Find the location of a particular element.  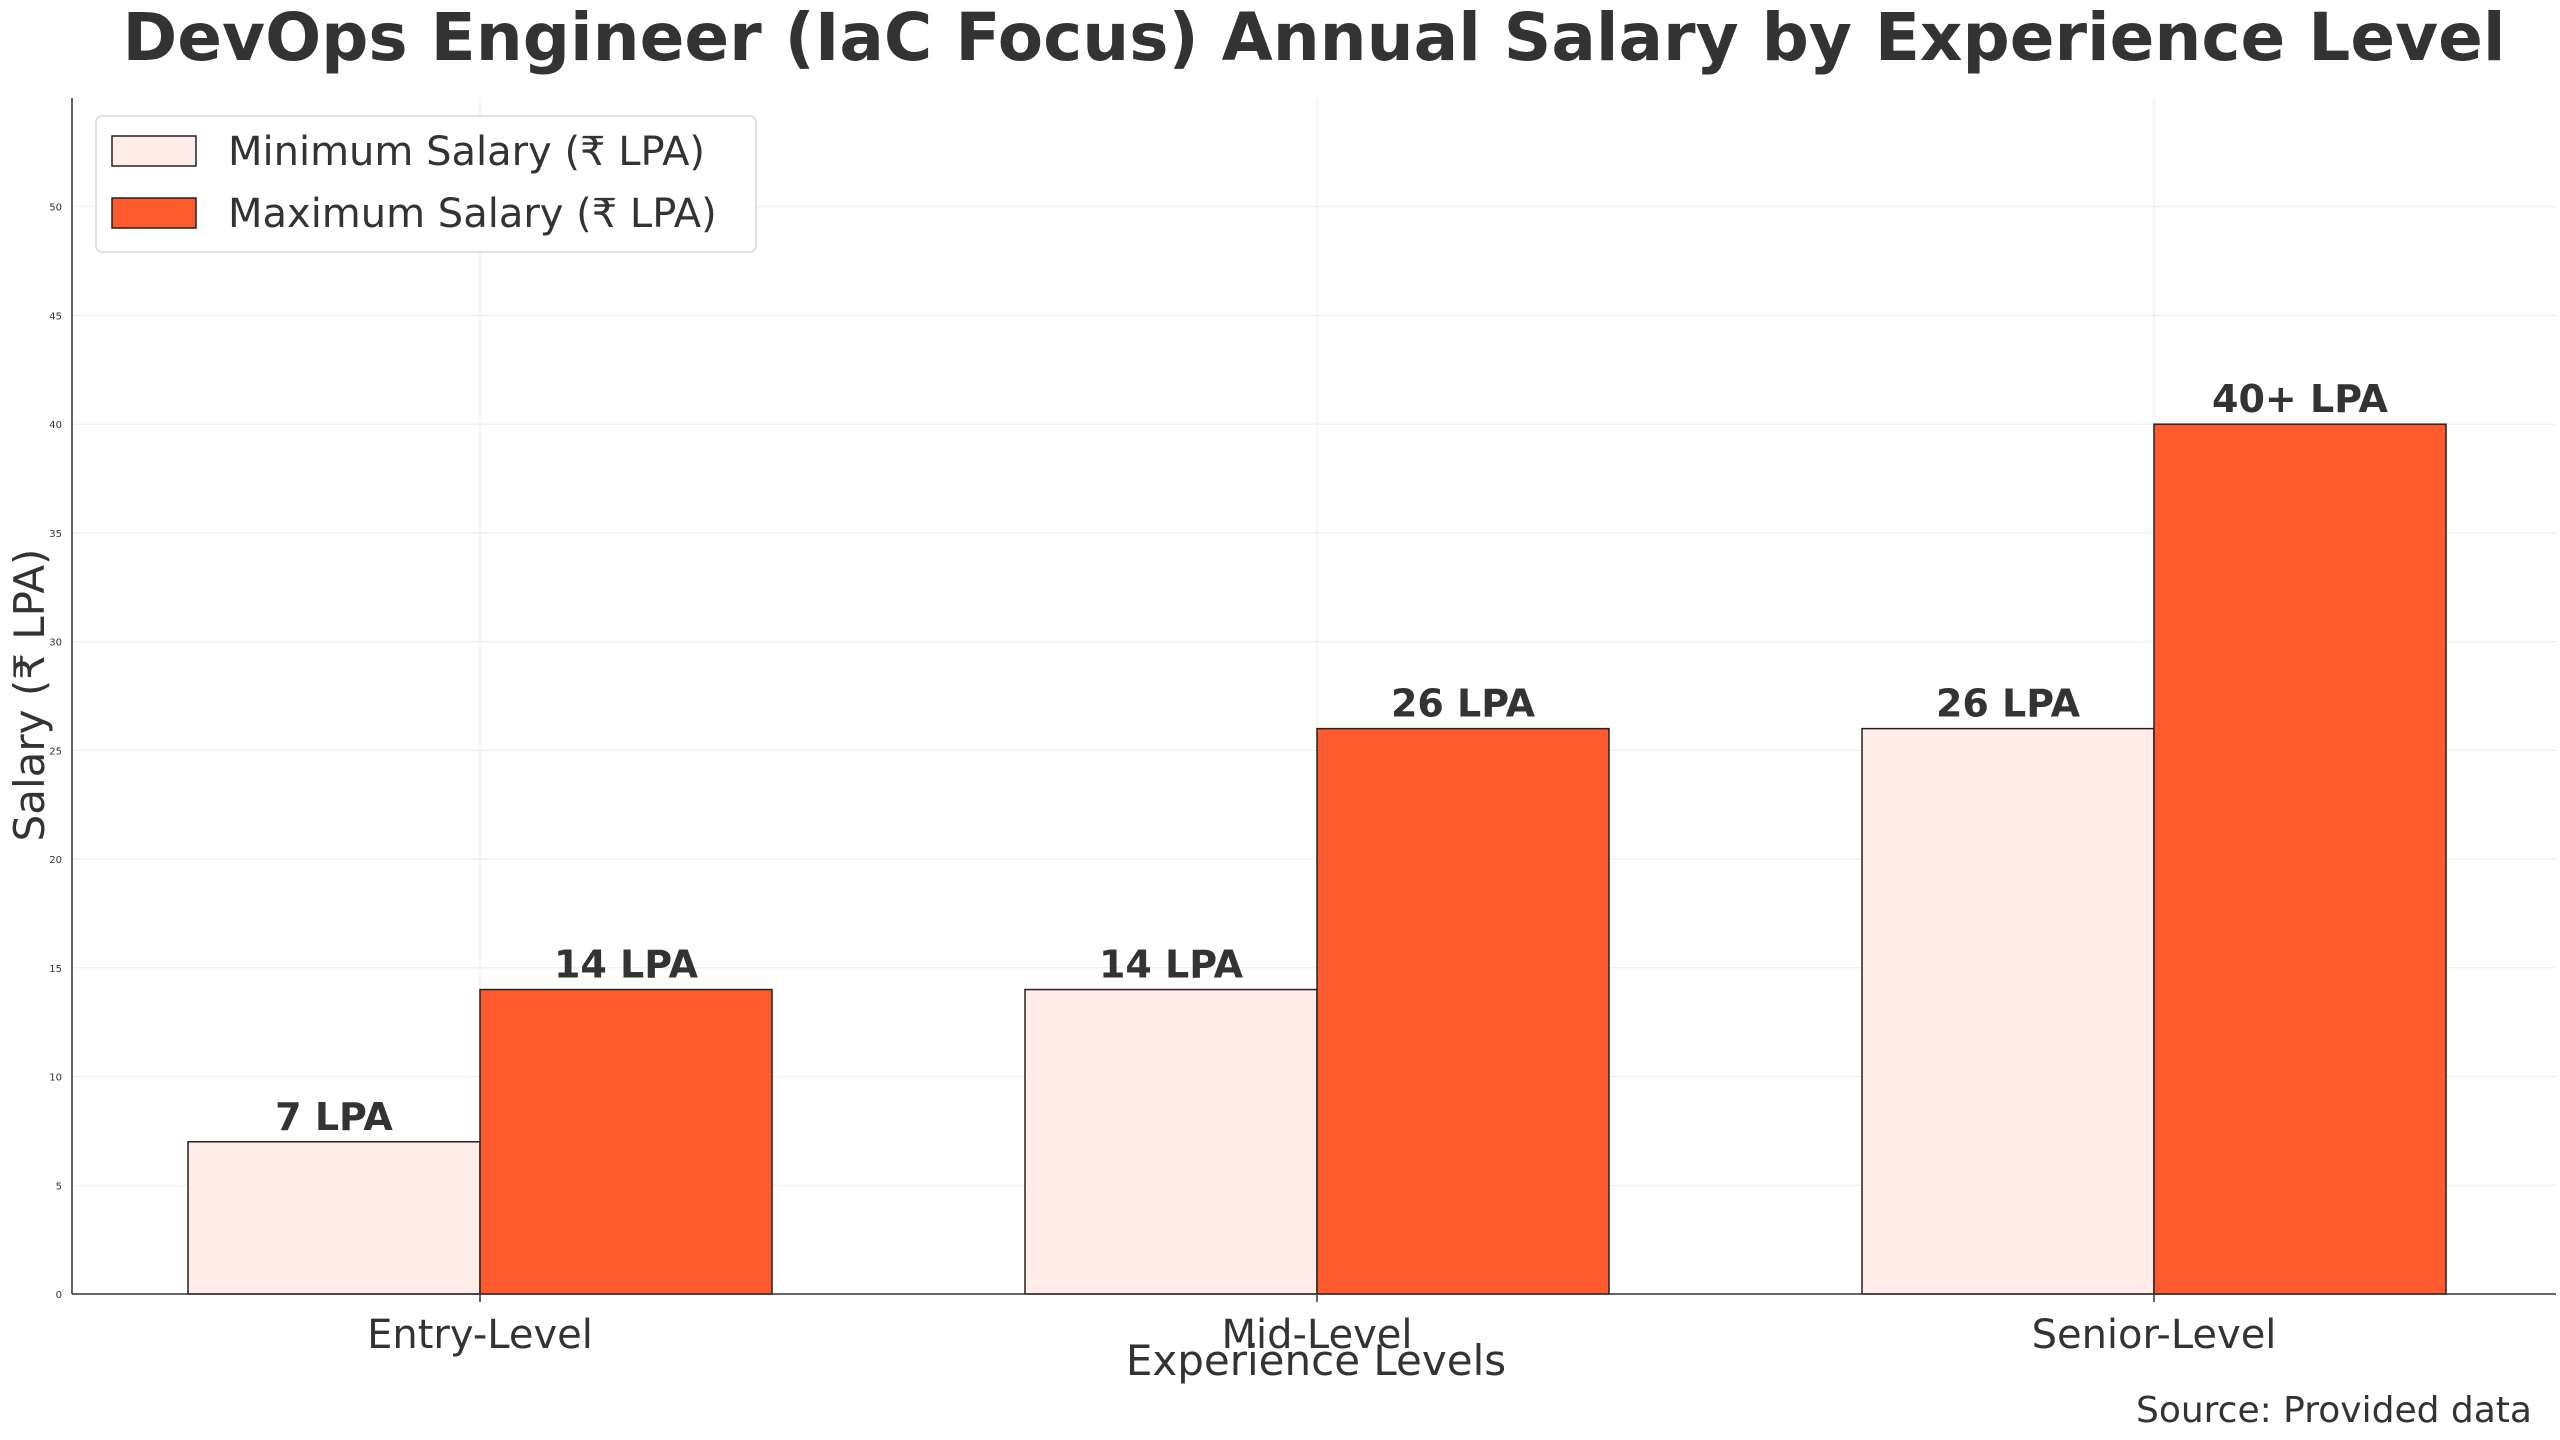

y-tick-label: 30 is located at coordinates (55, 643).